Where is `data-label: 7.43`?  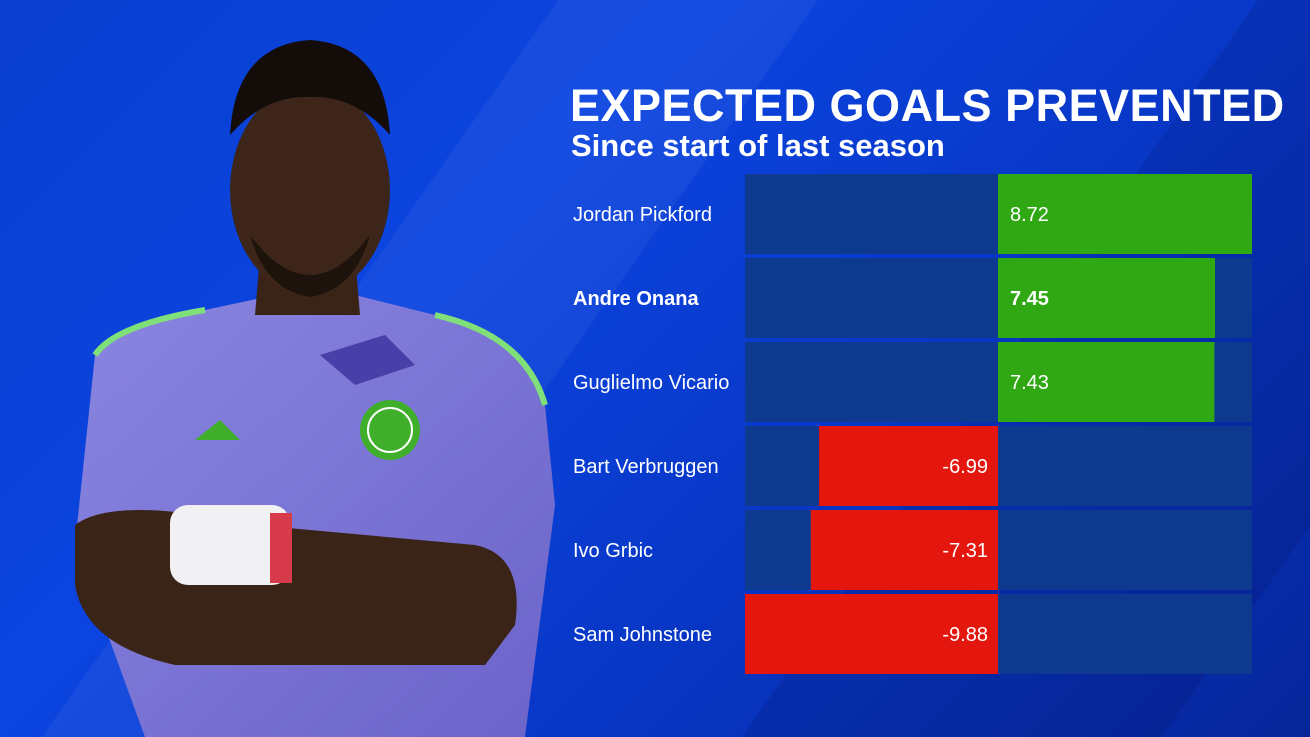
data-label: 7.43 is located at coordinates (1029, 383).